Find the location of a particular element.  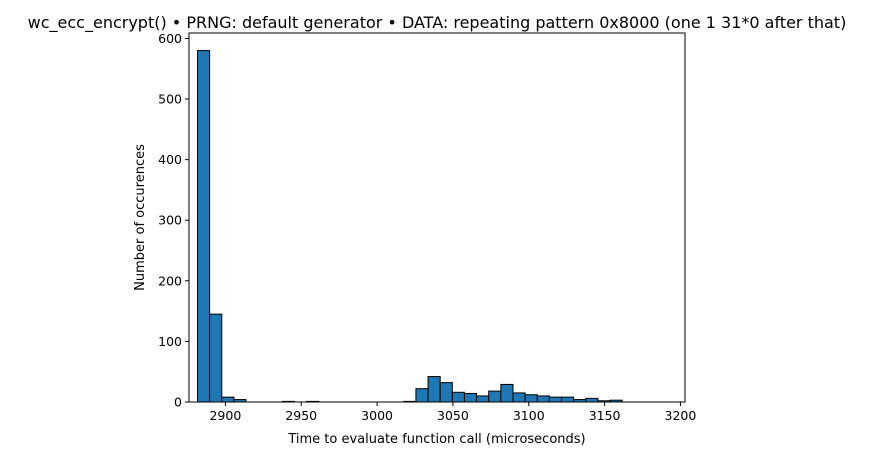

y-tick-label: 600 is located at coordinates (170, 38).